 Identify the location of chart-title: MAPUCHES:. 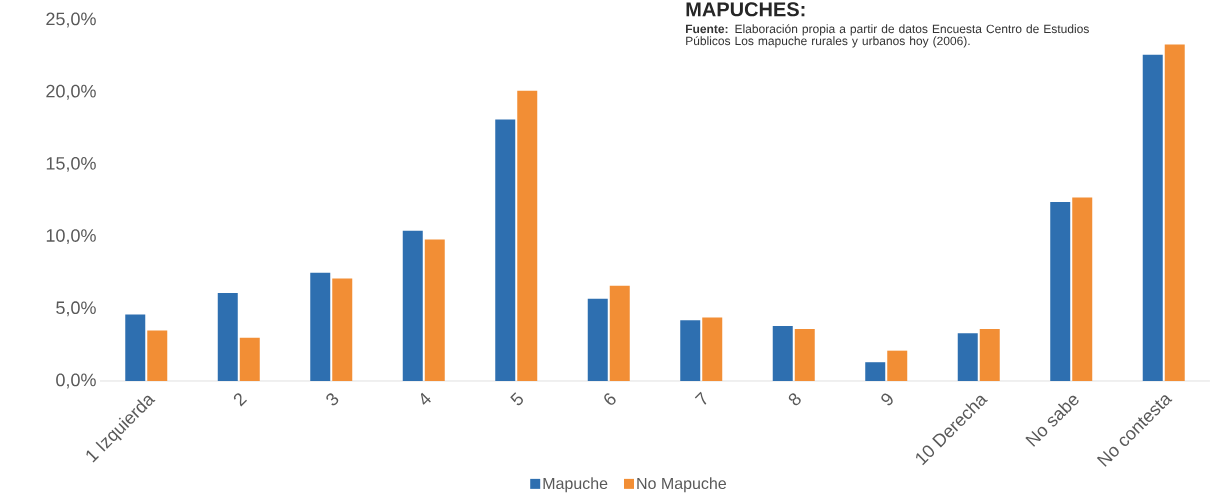
(745, 9).